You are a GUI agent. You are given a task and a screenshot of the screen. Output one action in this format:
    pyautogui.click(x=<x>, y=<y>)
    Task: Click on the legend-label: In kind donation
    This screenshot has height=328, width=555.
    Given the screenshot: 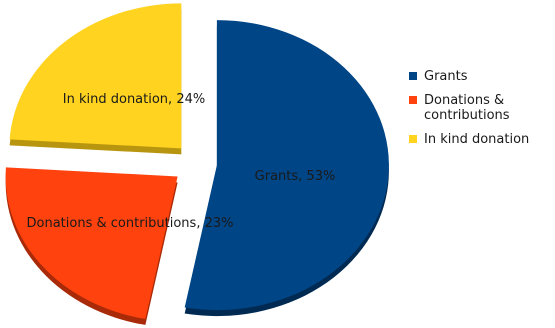 What is the action you would take?
    pyautogui.click(x=476, y=139)
    